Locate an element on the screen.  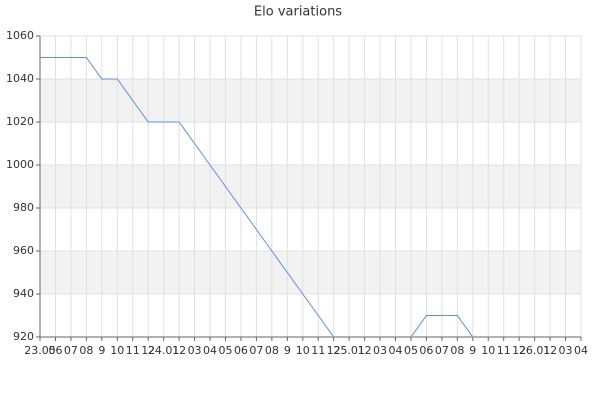
y-tick-label: 920 is located at coordinates (23, 336).